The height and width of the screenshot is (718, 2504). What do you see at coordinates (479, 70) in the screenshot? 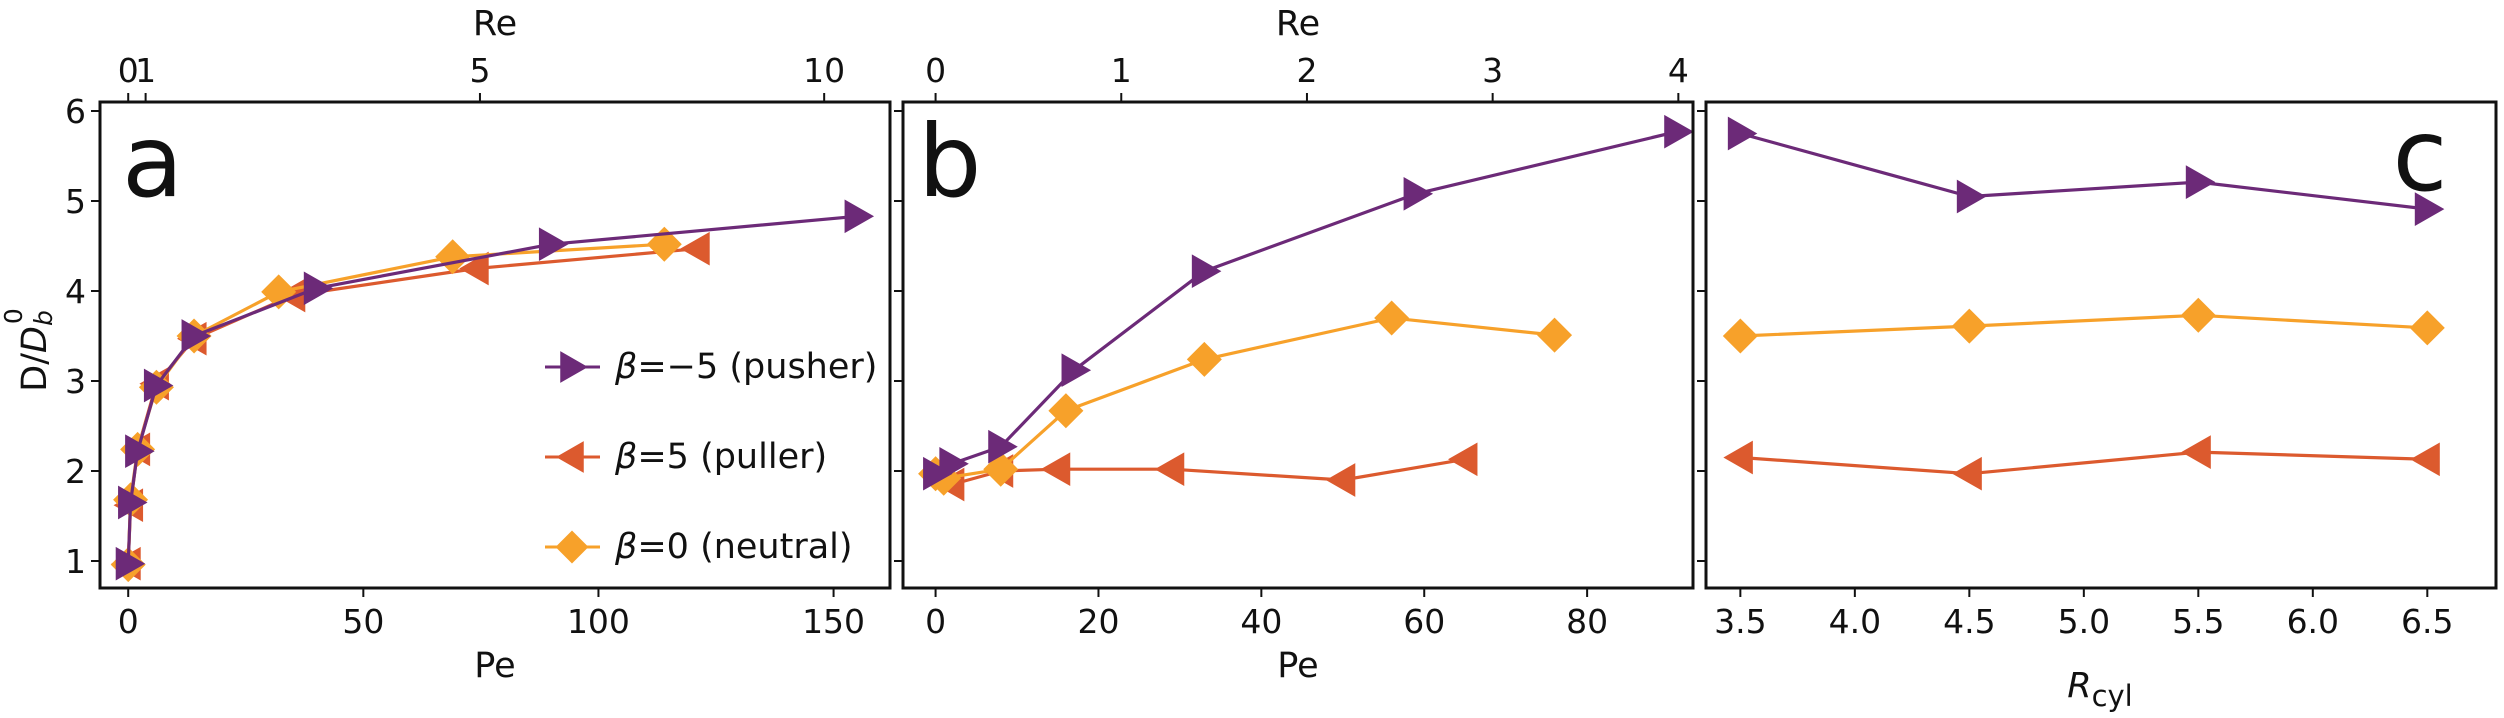
I see `panel-a-top-tick-label-2: 5` at bounding box center [479, 70].